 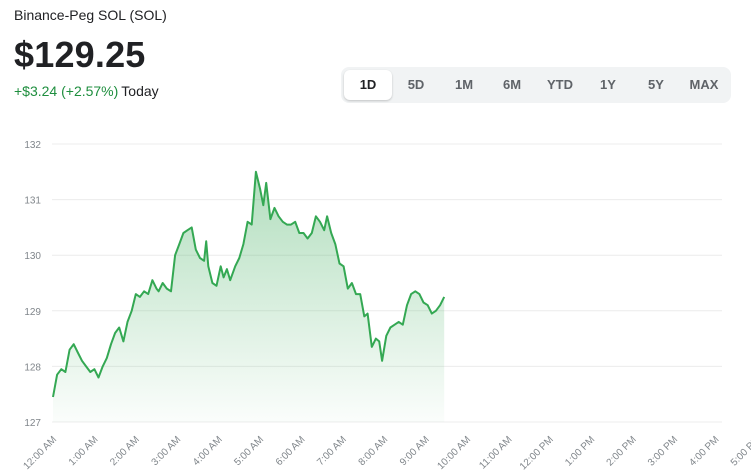 What do you see at coordinates (704, 84) in the screenshot?
I see `range-max-button: MAX` at bounding box center [704, 84].